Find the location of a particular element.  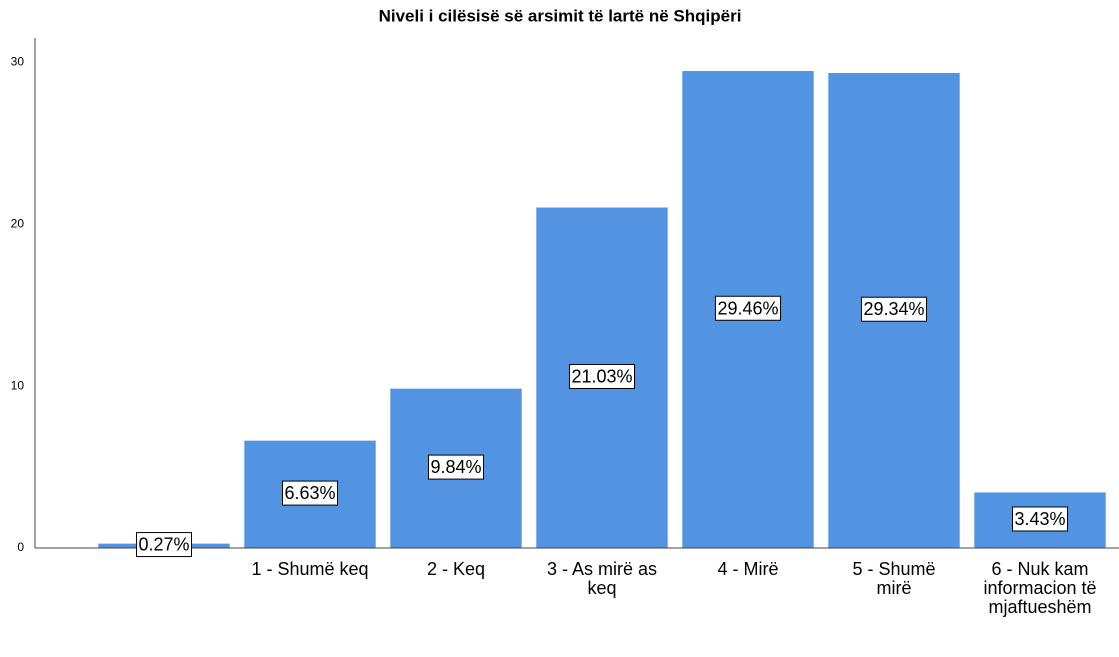

value-label: 6.63% is located at coordinates (309, 493).